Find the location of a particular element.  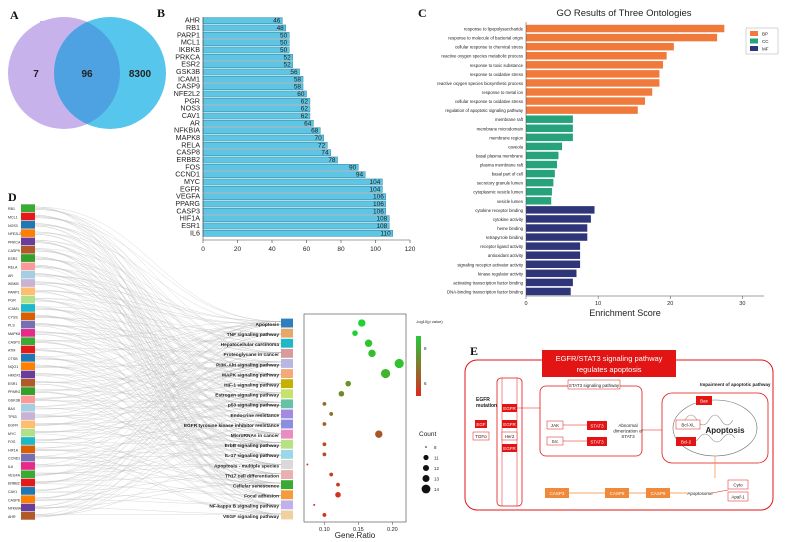

gene-label-mcl1: MCL1 is located at coordinates (190, 42).